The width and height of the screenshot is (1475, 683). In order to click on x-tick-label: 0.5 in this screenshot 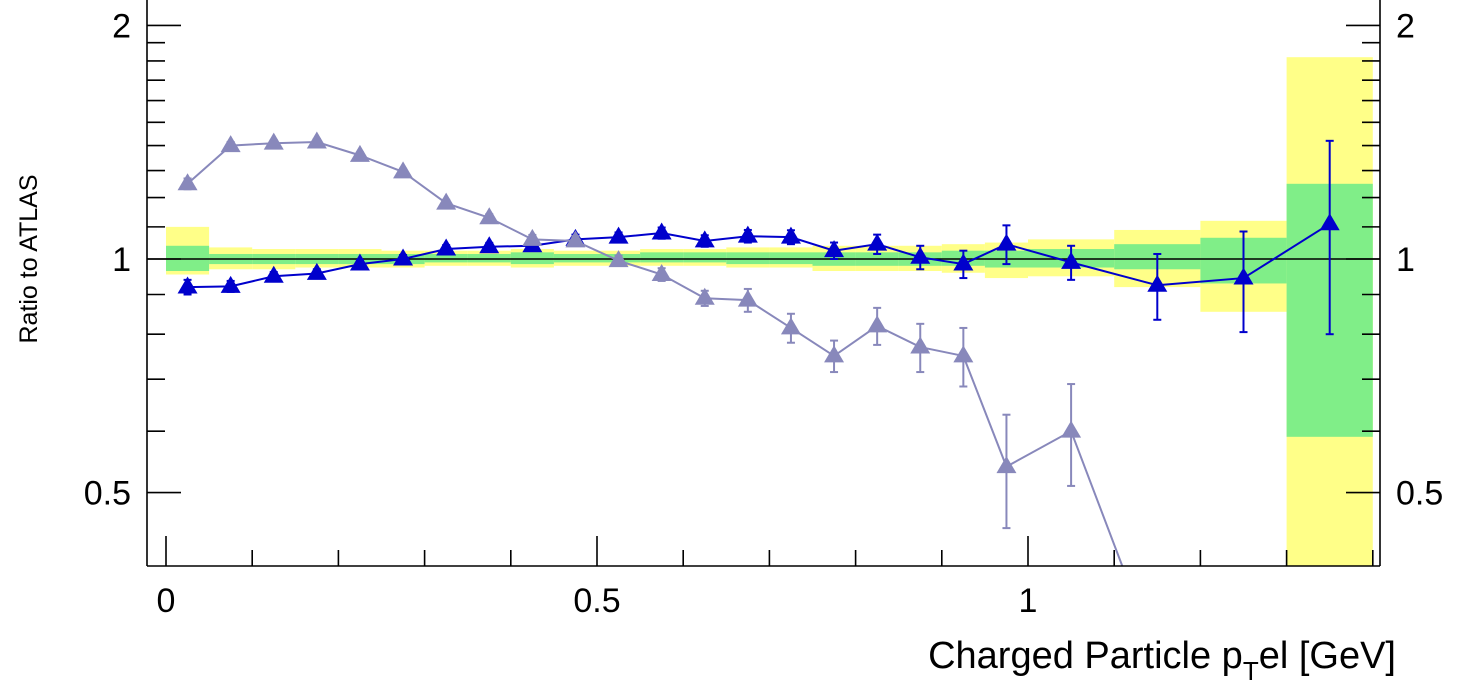, I will do `click(596, 601)`.